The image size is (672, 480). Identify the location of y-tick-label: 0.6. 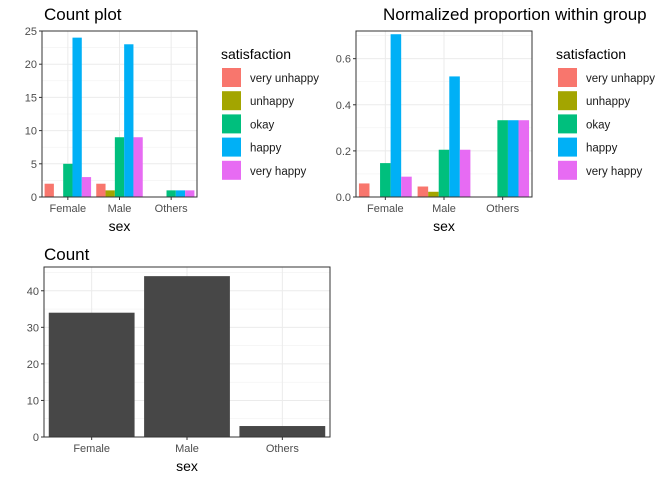
(343, 60).